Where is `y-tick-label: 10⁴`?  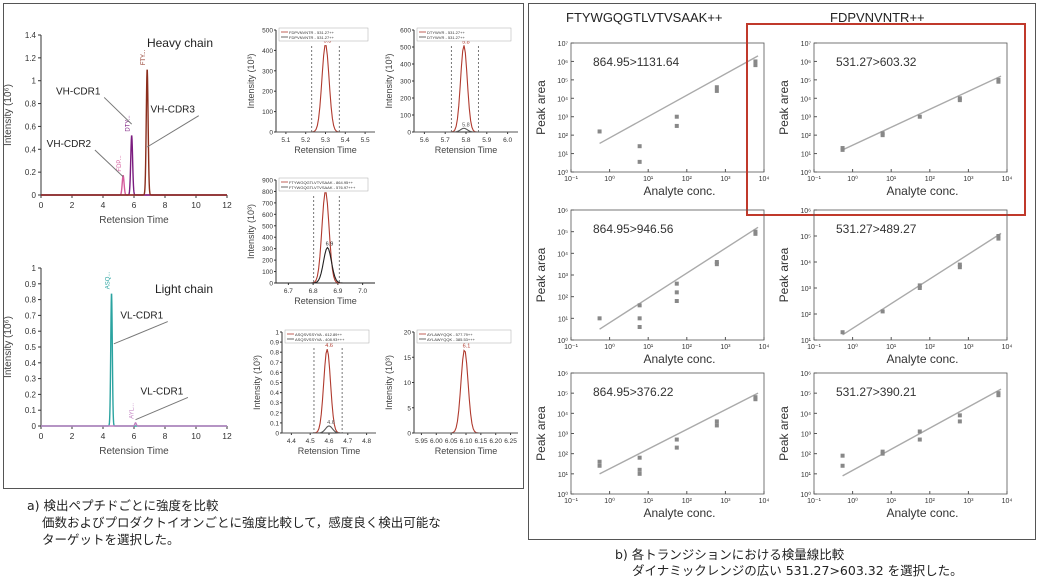 y-tick-label: 10⁴ is located at coordinates (562, 99).